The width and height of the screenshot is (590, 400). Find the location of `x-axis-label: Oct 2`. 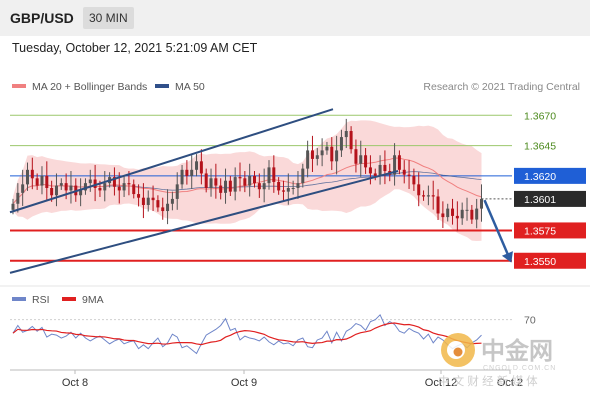

x-axis-label: Oct 2 is located at coordinates (510, 383).